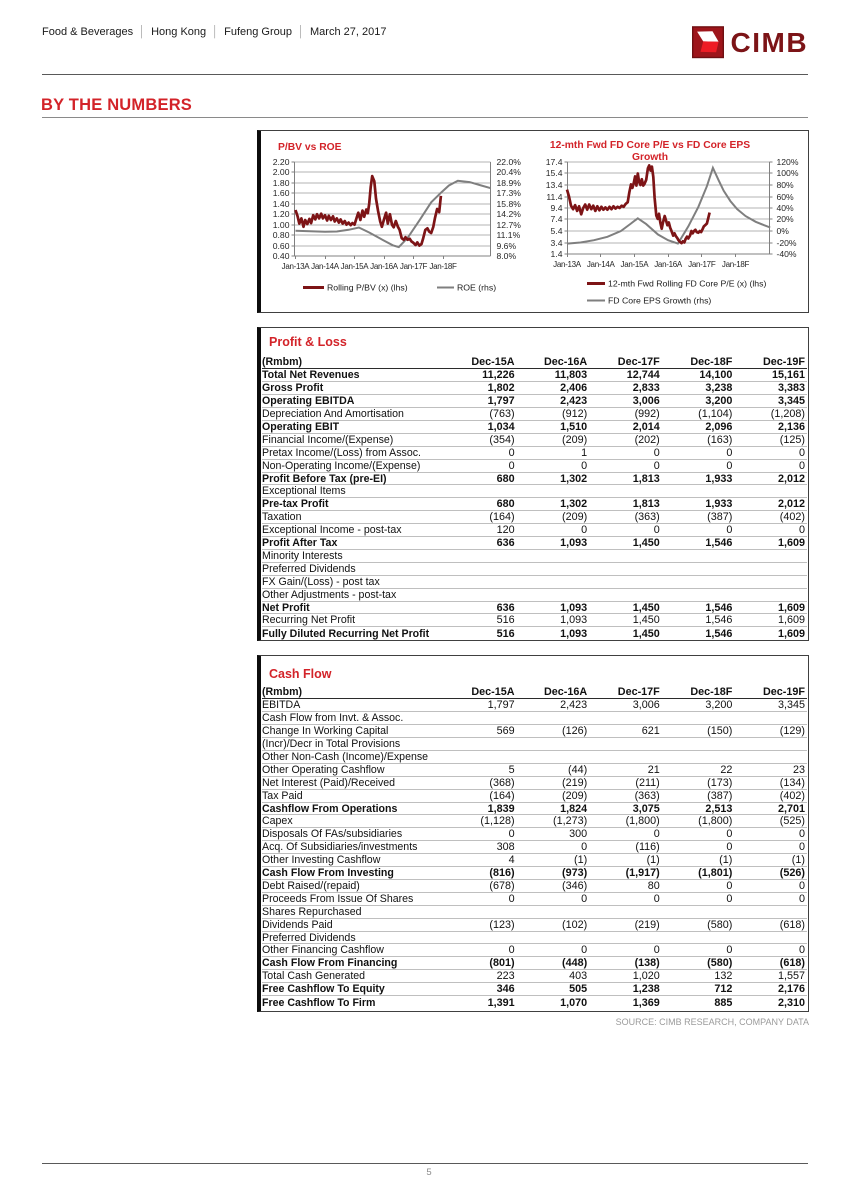 The width and height of the screenshot is (850, 1201). What do you see at coordinates (509, 162) in the screenshot?
I see `svg-text: 22.0%` at bounding box center [509, 162].